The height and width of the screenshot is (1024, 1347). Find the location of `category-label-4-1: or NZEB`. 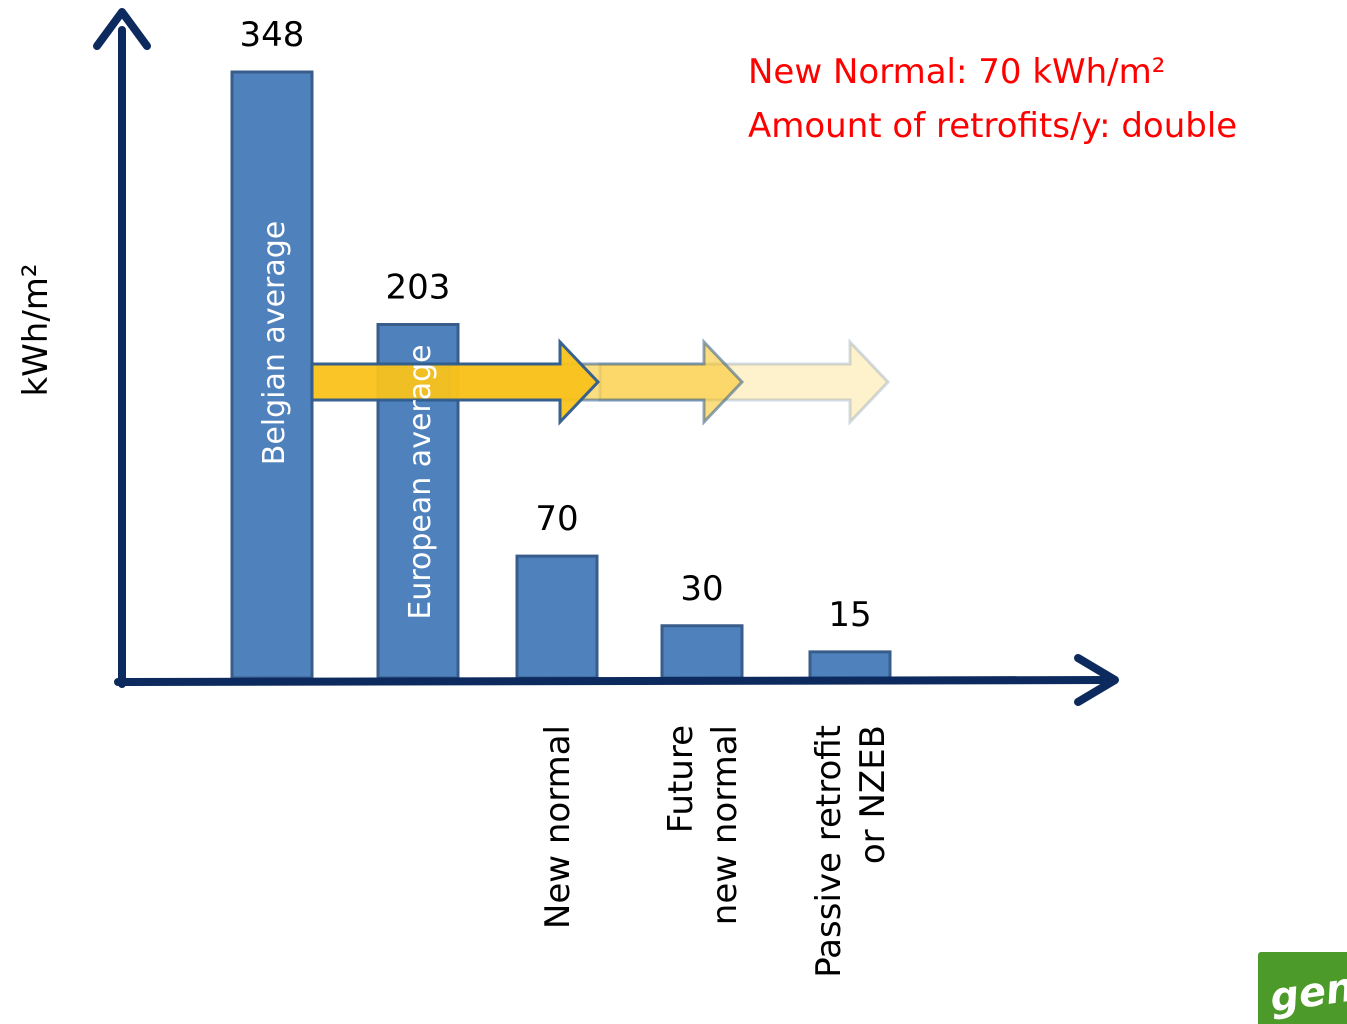

category-label-4-1: or NZEB is located at coordinates (873, 794).